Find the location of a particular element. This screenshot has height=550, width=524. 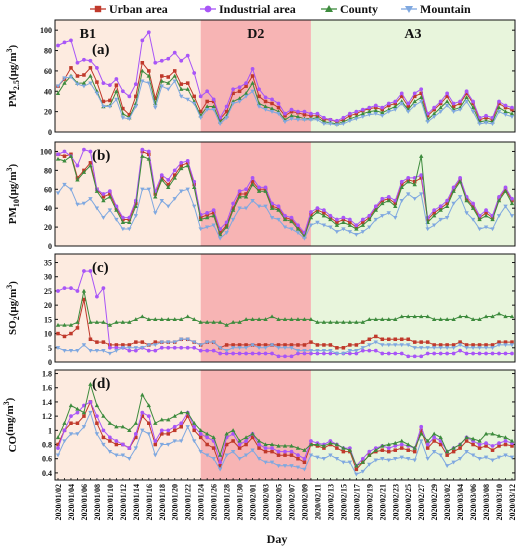

y-axis-label-part: 3 is located at coordinates (9, 287).